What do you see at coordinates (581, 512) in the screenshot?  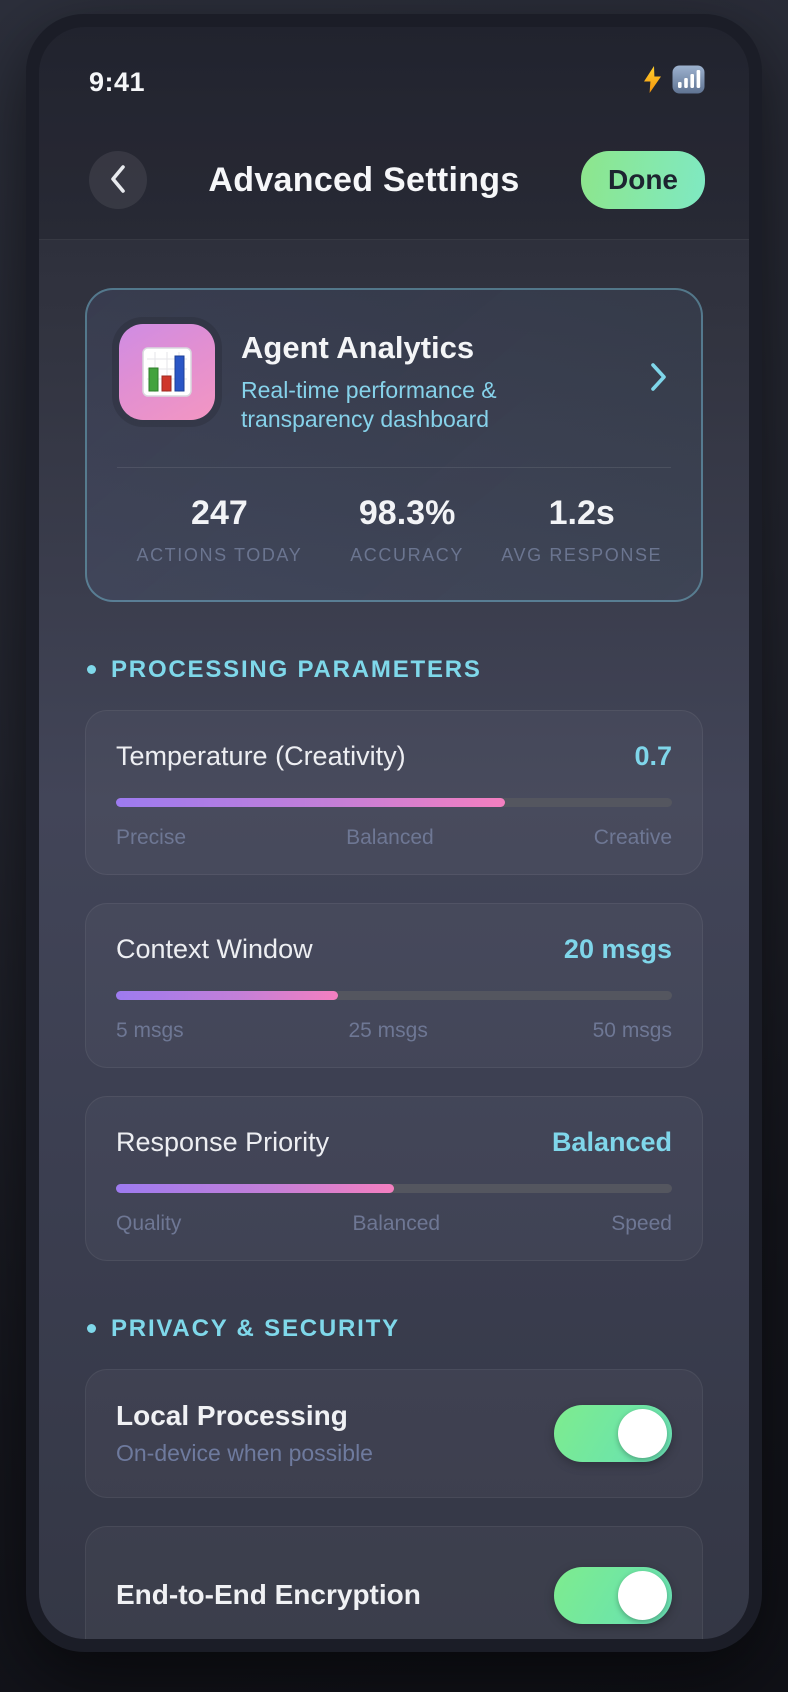 I see `stat-value: 1.2s` at bounding box center [581, 512].